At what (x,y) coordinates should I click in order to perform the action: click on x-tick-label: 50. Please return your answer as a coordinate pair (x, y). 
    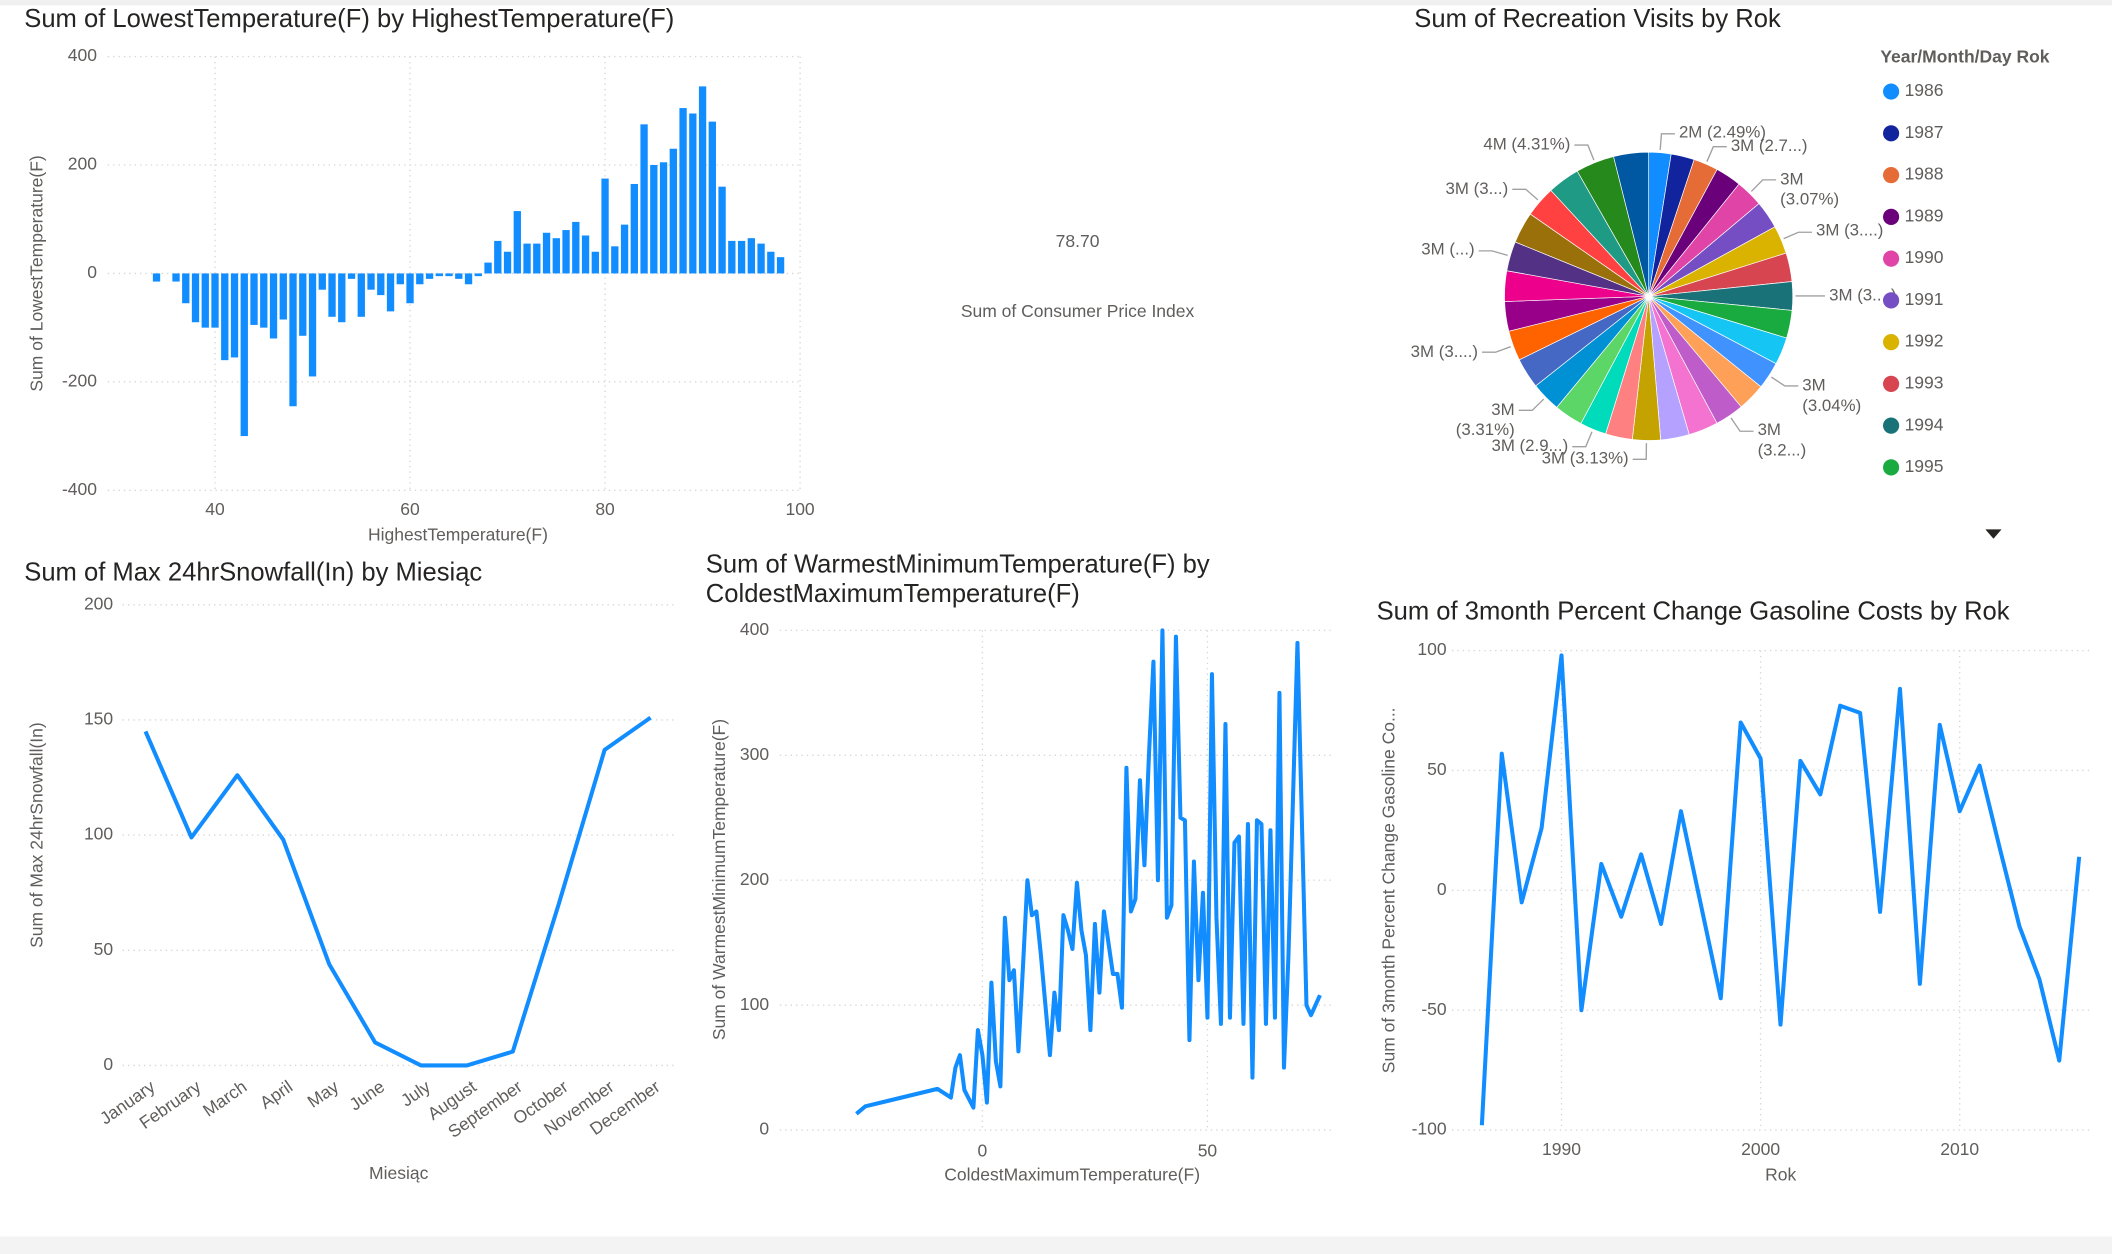
    Looking at the image, I should click on (1208, 1150).